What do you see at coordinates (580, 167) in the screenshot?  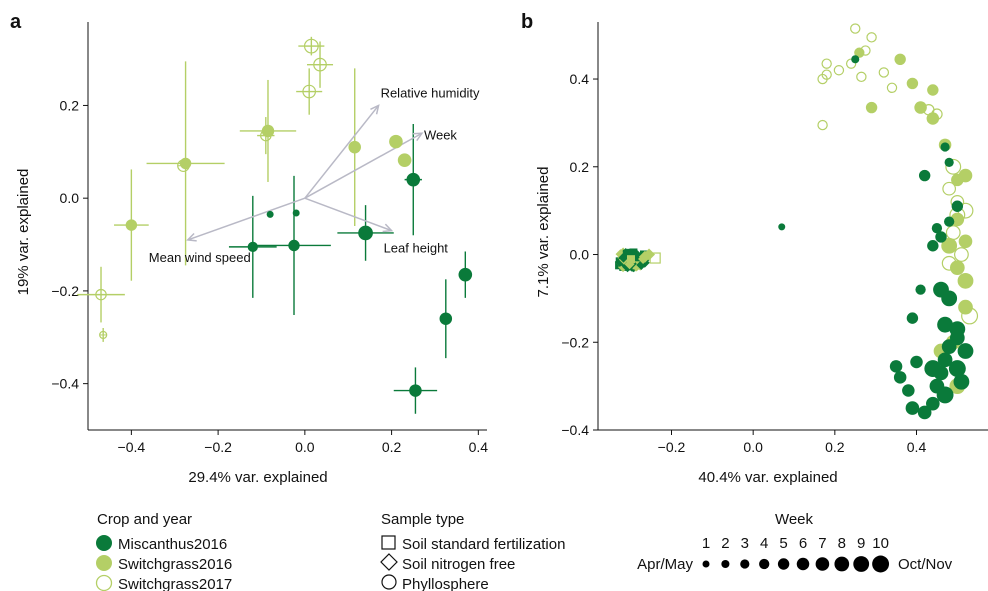 I see `y-tick-label: 0.2` at bounding box center [580, 167].